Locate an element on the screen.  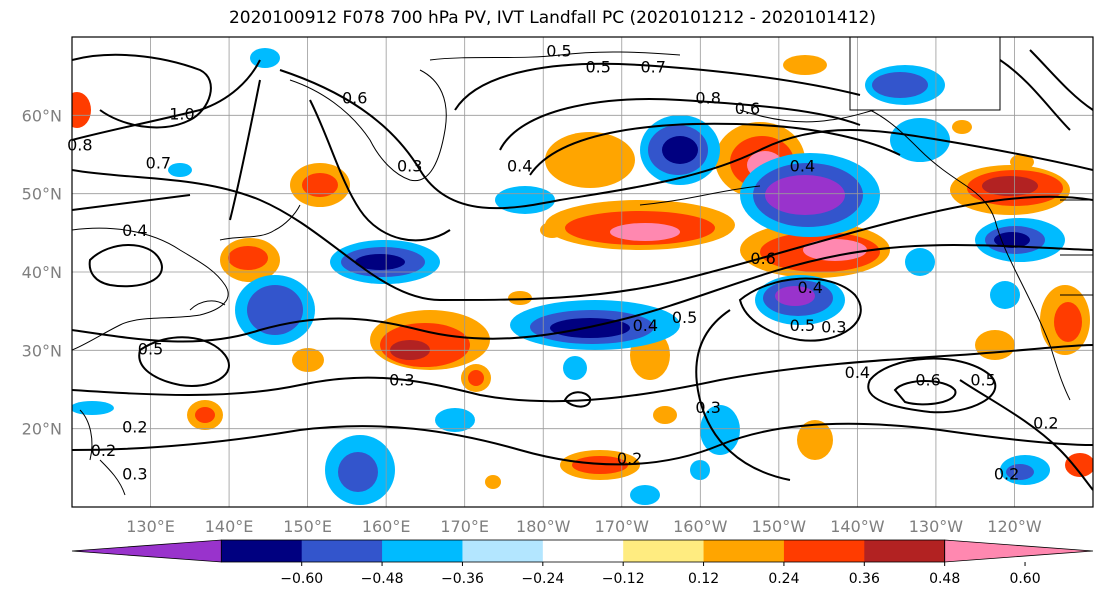
longitude-tick-label: 150°W is located at coordinates (779, 526).